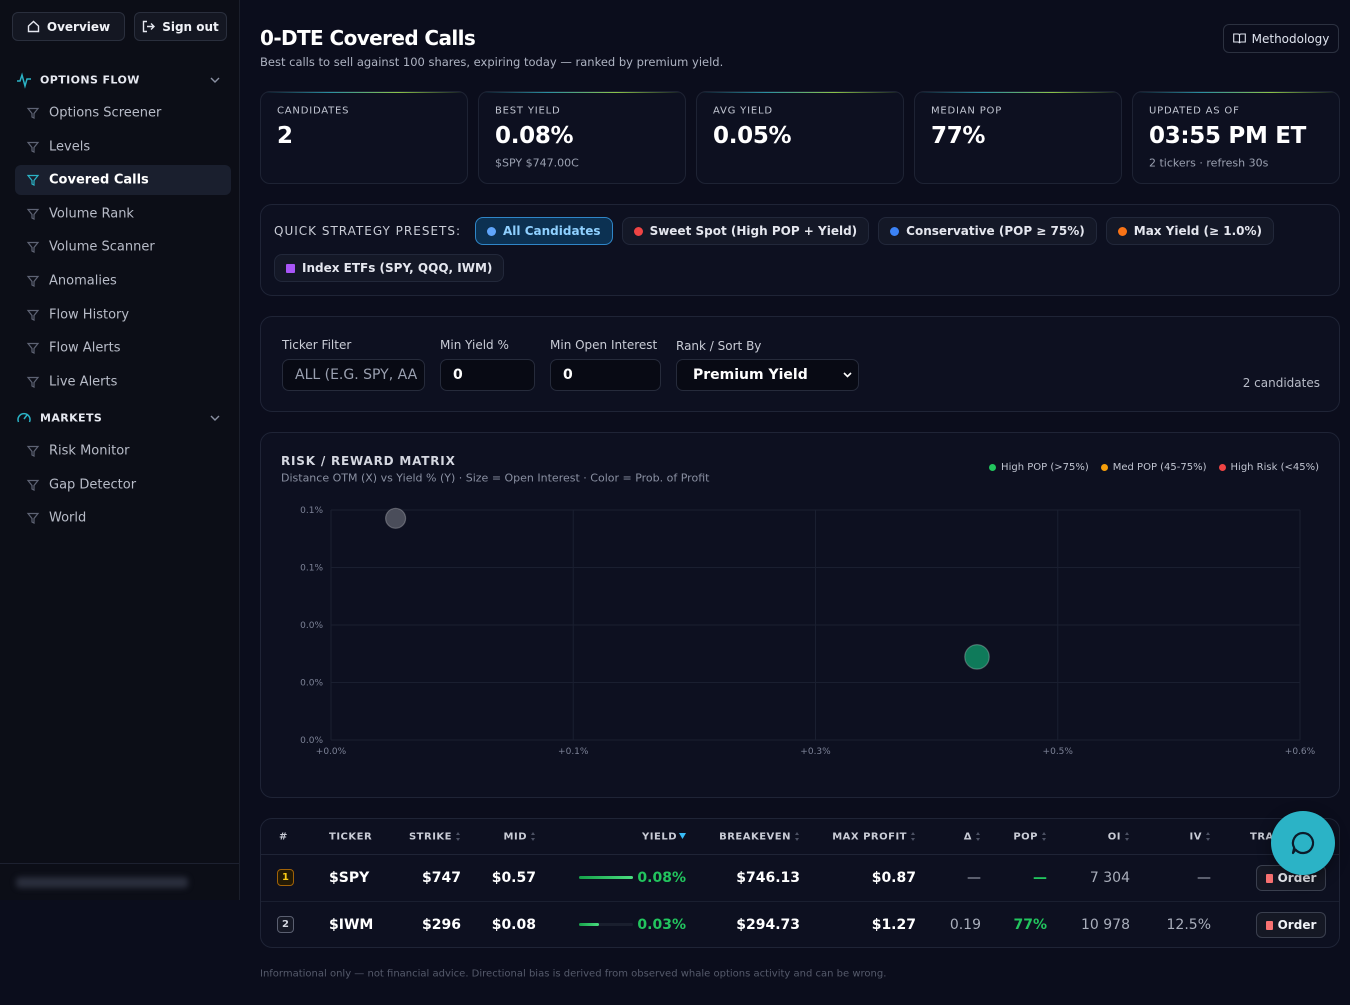 Image resolution: width=1350 pixels, height=1005 pixels. What do you see at coordinates (68, 518) in the screenshot?
I see `nav-item: World` at bounding box center [68, 518].